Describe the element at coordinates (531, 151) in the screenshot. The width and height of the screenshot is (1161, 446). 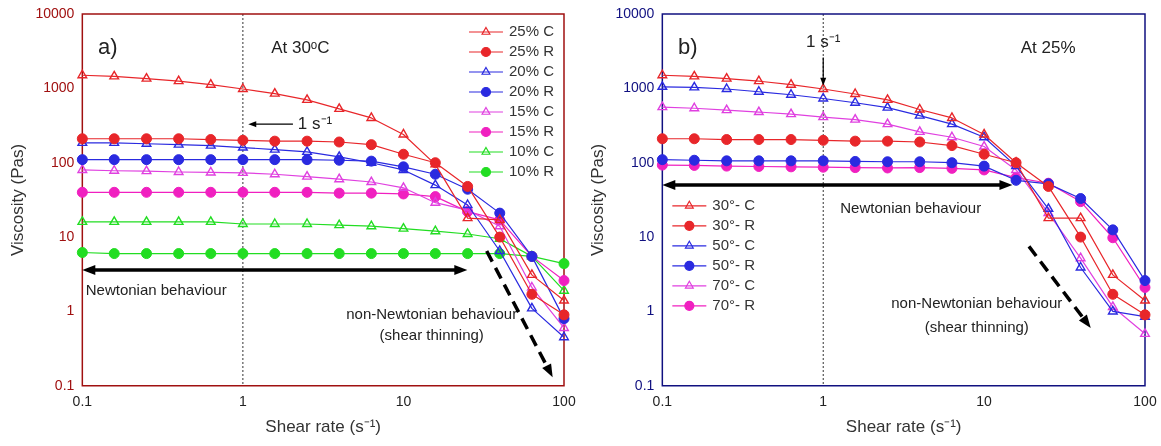
I see `legend-label: 10% C` at that location.